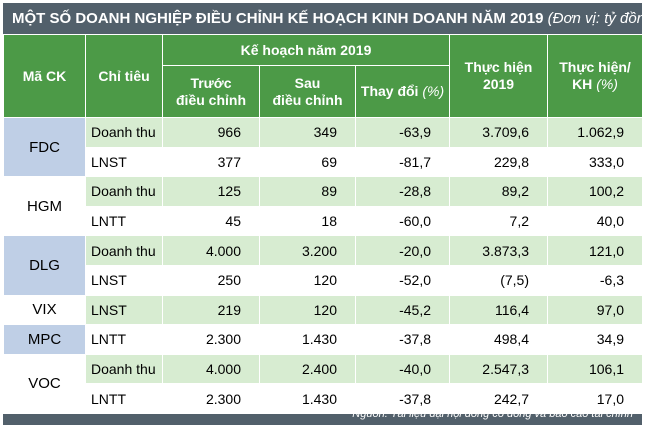 Image resolution: width=645 pixels, height=428 pixels. What do you see at coordinates (211, 132) in the screenshot?
I see `before-cell: 966` at bounding box center [211, 132].